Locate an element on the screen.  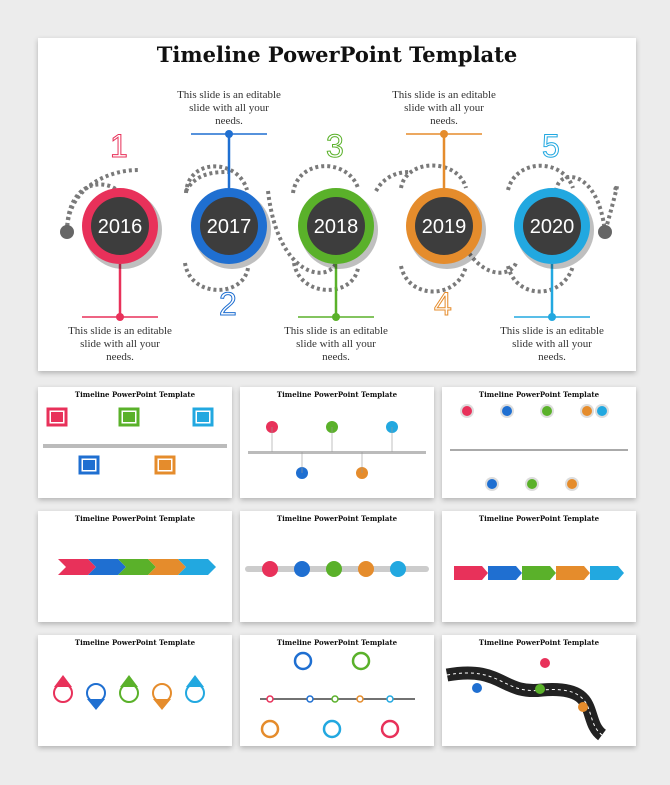
year-label: 2019 is located at coordinates (444, 227).